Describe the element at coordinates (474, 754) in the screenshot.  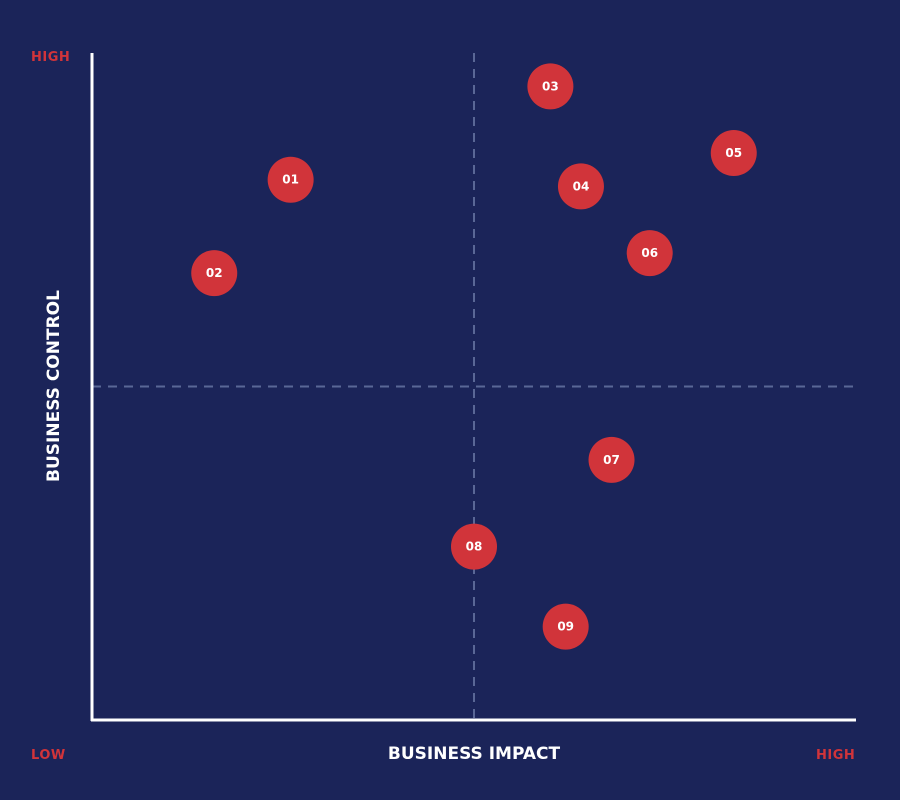
I see `x-axis-title: BUSINESS IMPACT` at that location.